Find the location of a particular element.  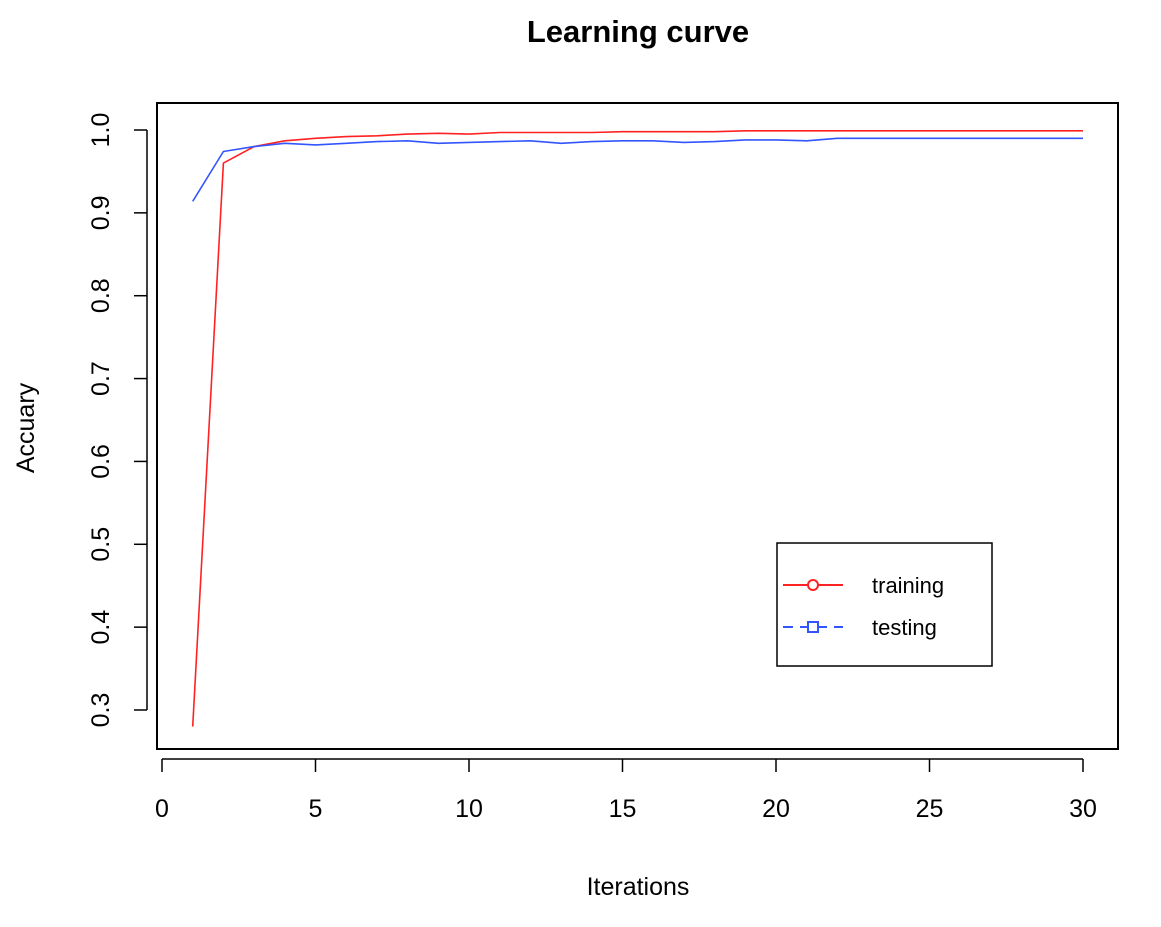

x-tick-label: 15 is located at coordinates (623, 809).